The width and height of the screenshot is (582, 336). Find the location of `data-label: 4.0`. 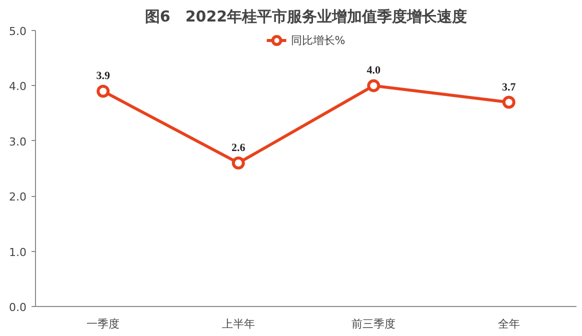

data-label: 4.0 is located at coordinates (373, 70).